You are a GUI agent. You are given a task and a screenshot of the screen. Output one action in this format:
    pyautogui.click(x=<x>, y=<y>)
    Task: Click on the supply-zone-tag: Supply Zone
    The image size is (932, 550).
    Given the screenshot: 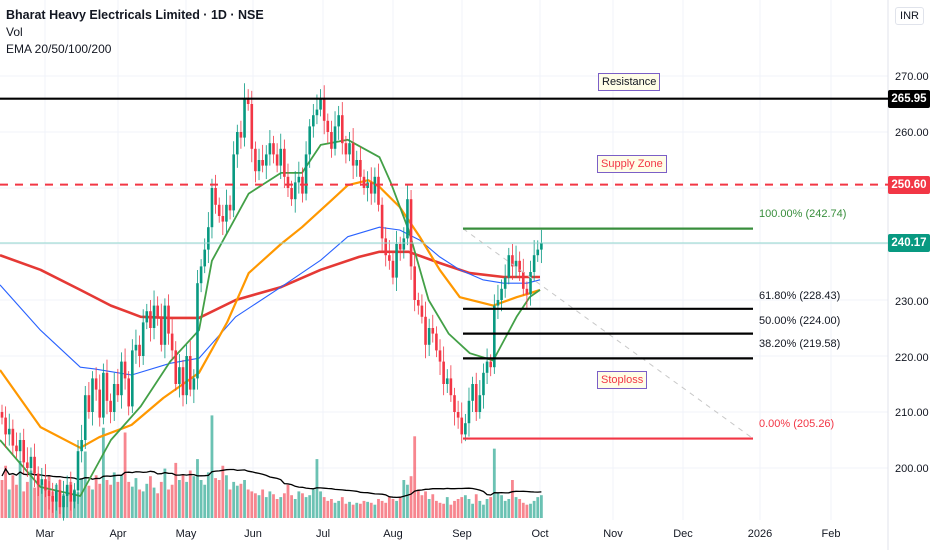 What is the action you would take?
    pyautogui.click(x=632, y=164)
    